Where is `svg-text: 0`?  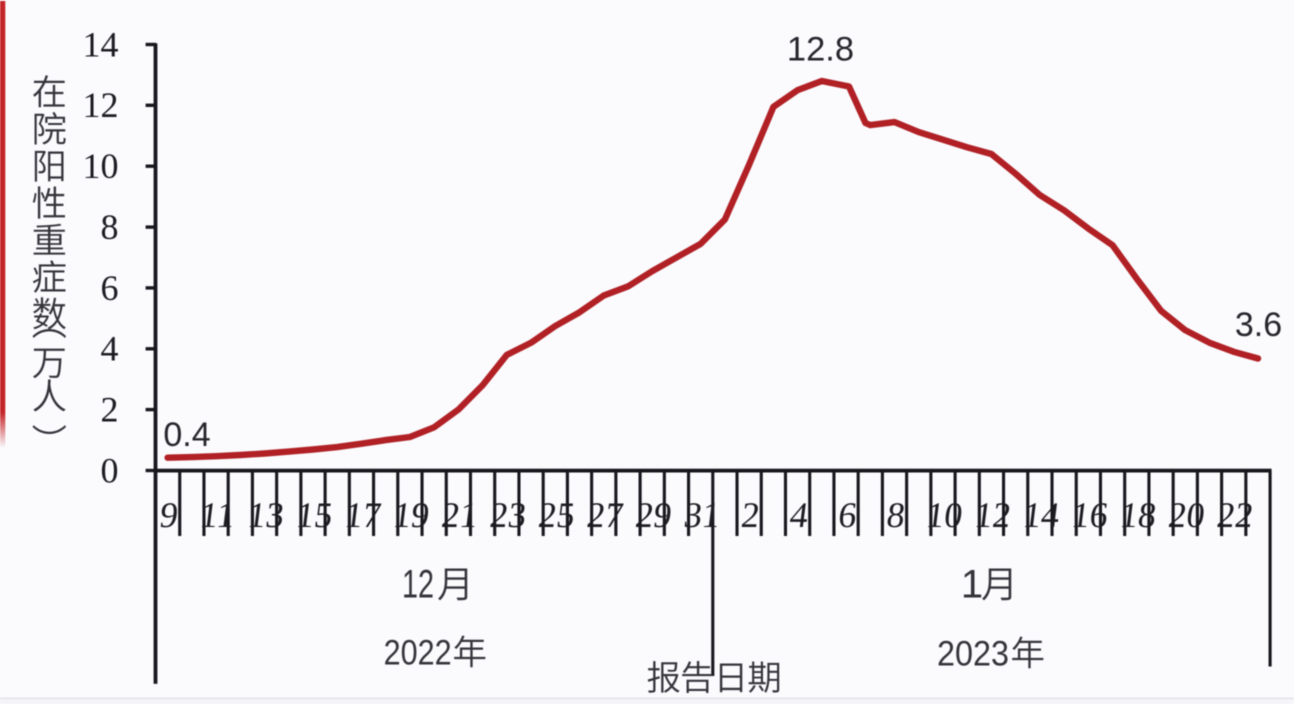 svg-text: 0 is located at coordinates (110, 470).